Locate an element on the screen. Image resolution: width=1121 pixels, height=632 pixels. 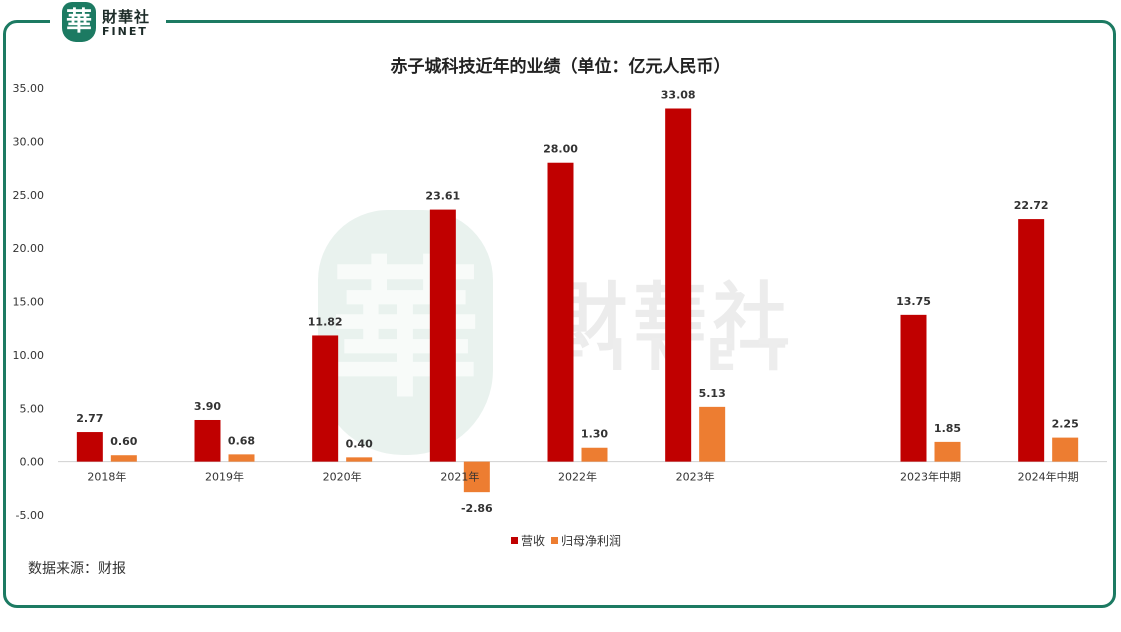
logo-name-en: FINET is located at coordinates (125, 31).